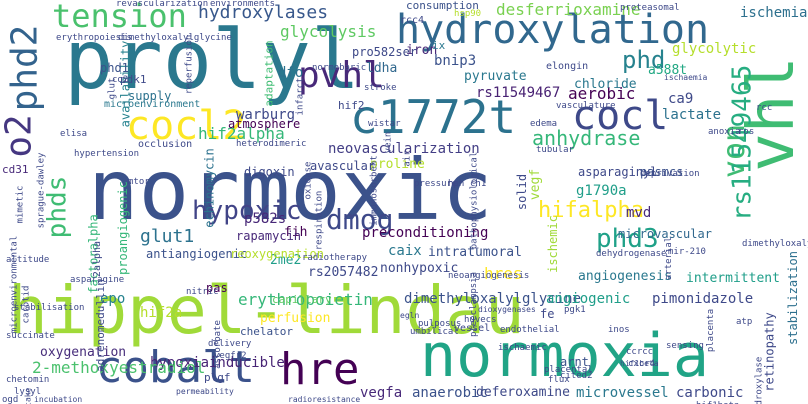  Describe the element at coordinates (553, 30) in the screenshot. I see `word: hydroxylation` at that location.